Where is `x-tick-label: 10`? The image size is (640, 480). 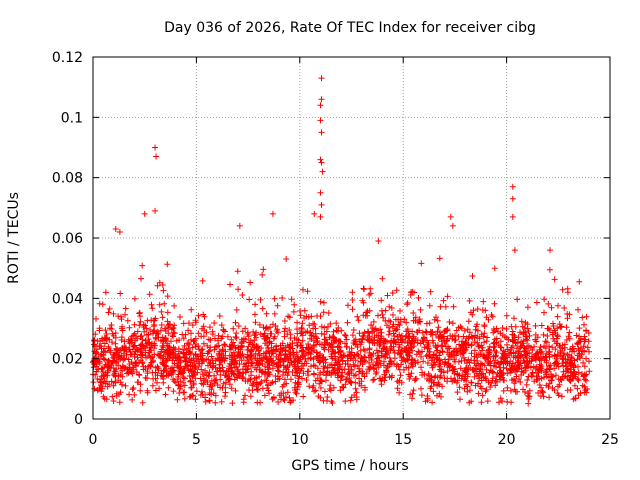
x-tick-label: 10 is located at coordinates (300, 440).